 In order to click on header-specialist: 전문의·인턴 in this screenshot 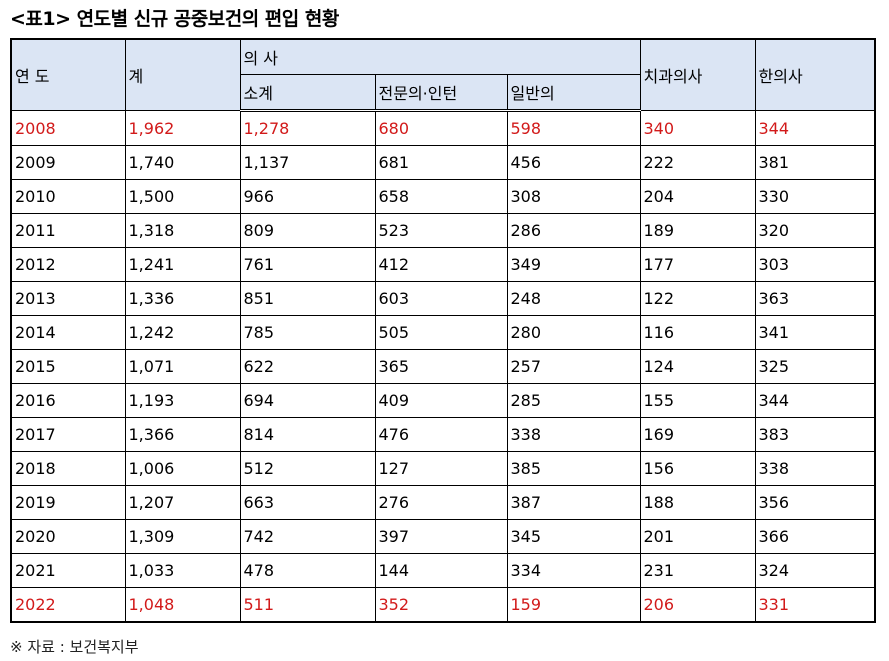, I will do `click(441, 93)`.